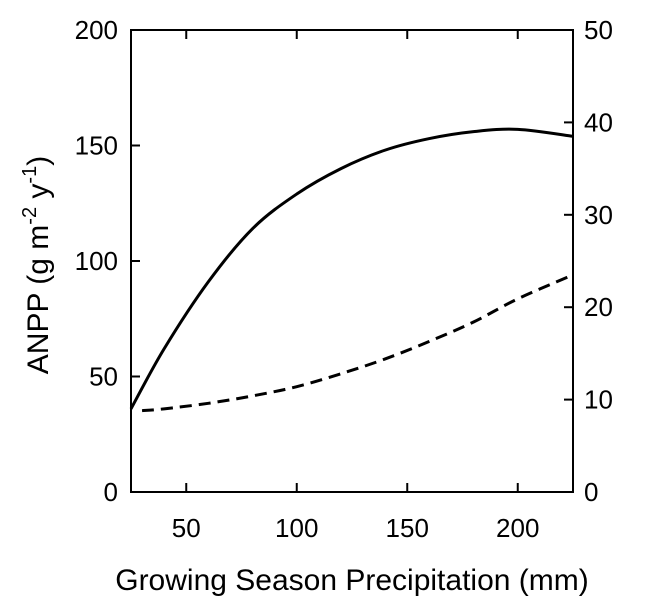 The height and width of the screenshot is (597, 651). I want to click on y-left-tick-label: 100, so click(96, 261).